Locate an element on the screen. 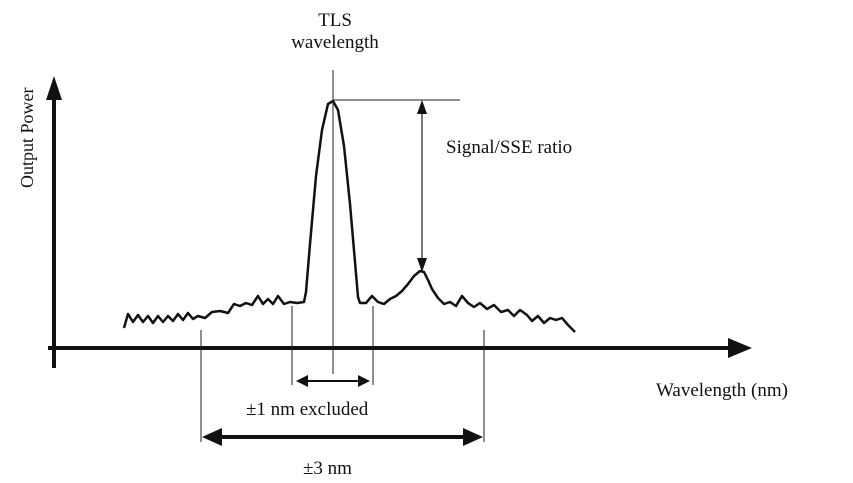 Image resolution: width=853 pixels, height=483 pixels. excl-arrow-right-head is located at coordinates (364, 381).